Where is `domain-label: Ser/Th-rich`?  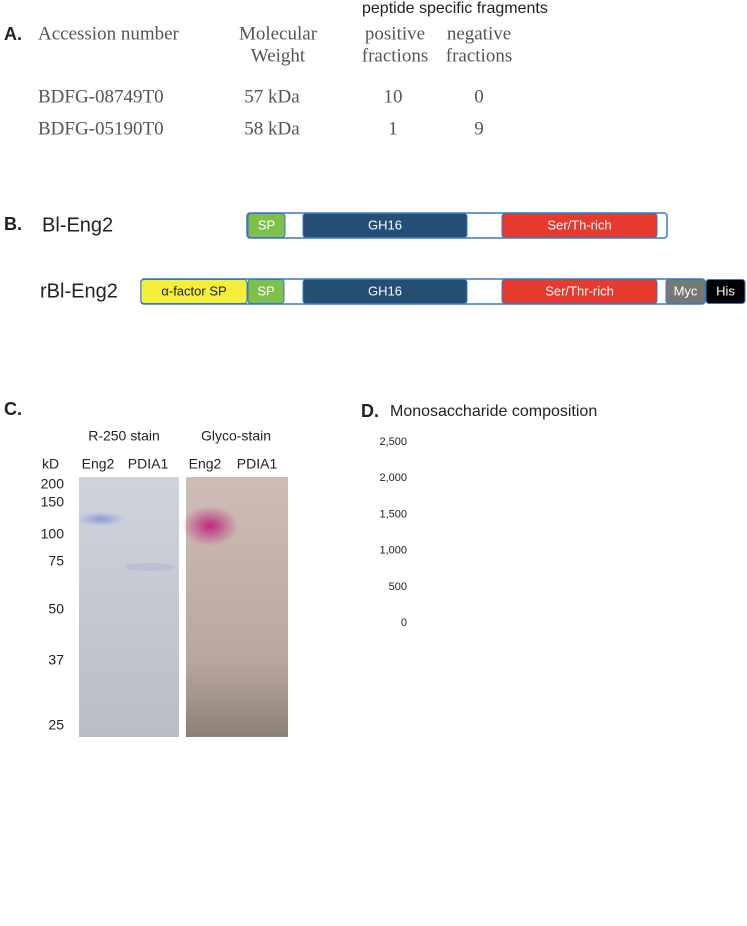
domain-label: Ser/Th-rich is located at coordinates (579, 224).